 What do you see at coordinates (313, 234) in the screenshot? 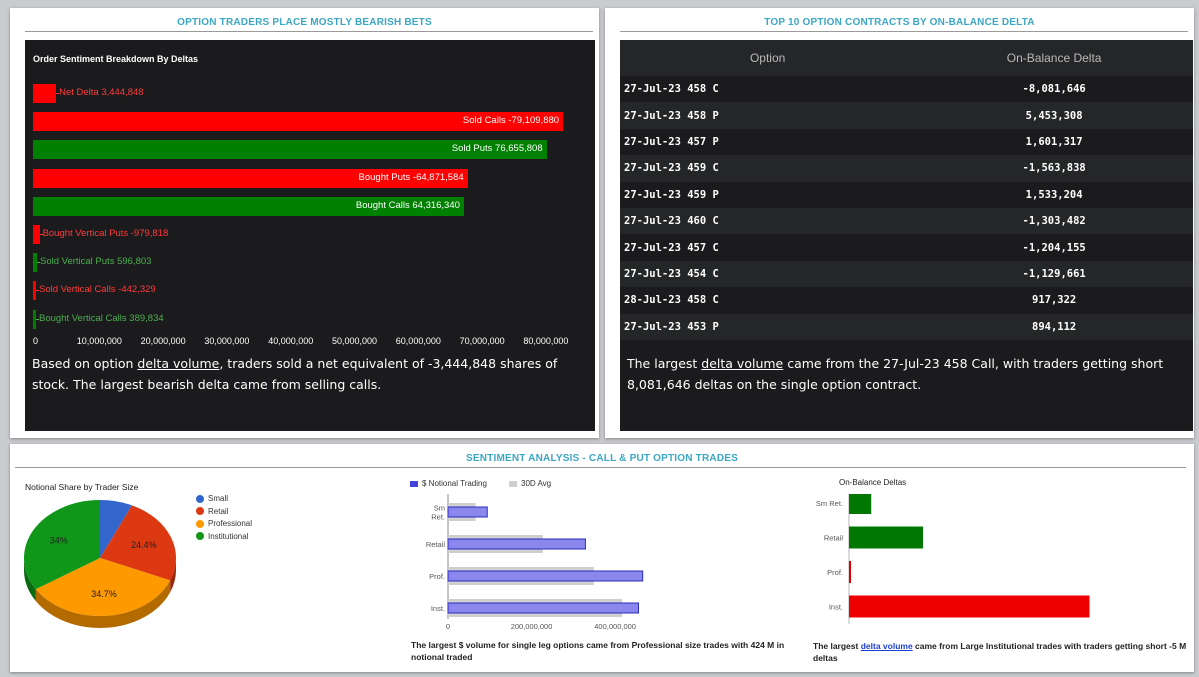
I see `bar-row: Bought Vertical Puts -979,818` at bounding box center [313, 234].